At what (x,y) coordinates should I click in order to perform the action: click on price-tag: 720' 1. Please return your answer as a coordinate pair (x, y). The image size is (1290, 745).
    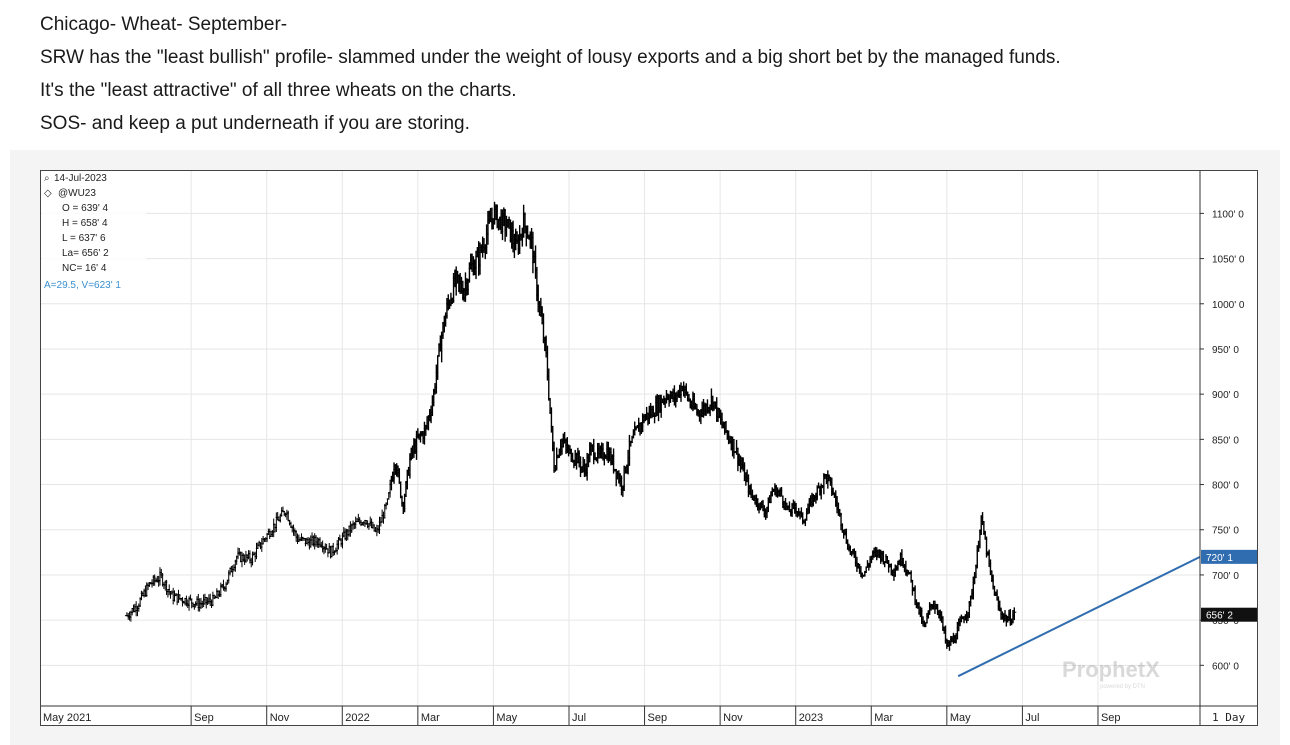
    Looking at the image, I should click on (1229, 556).